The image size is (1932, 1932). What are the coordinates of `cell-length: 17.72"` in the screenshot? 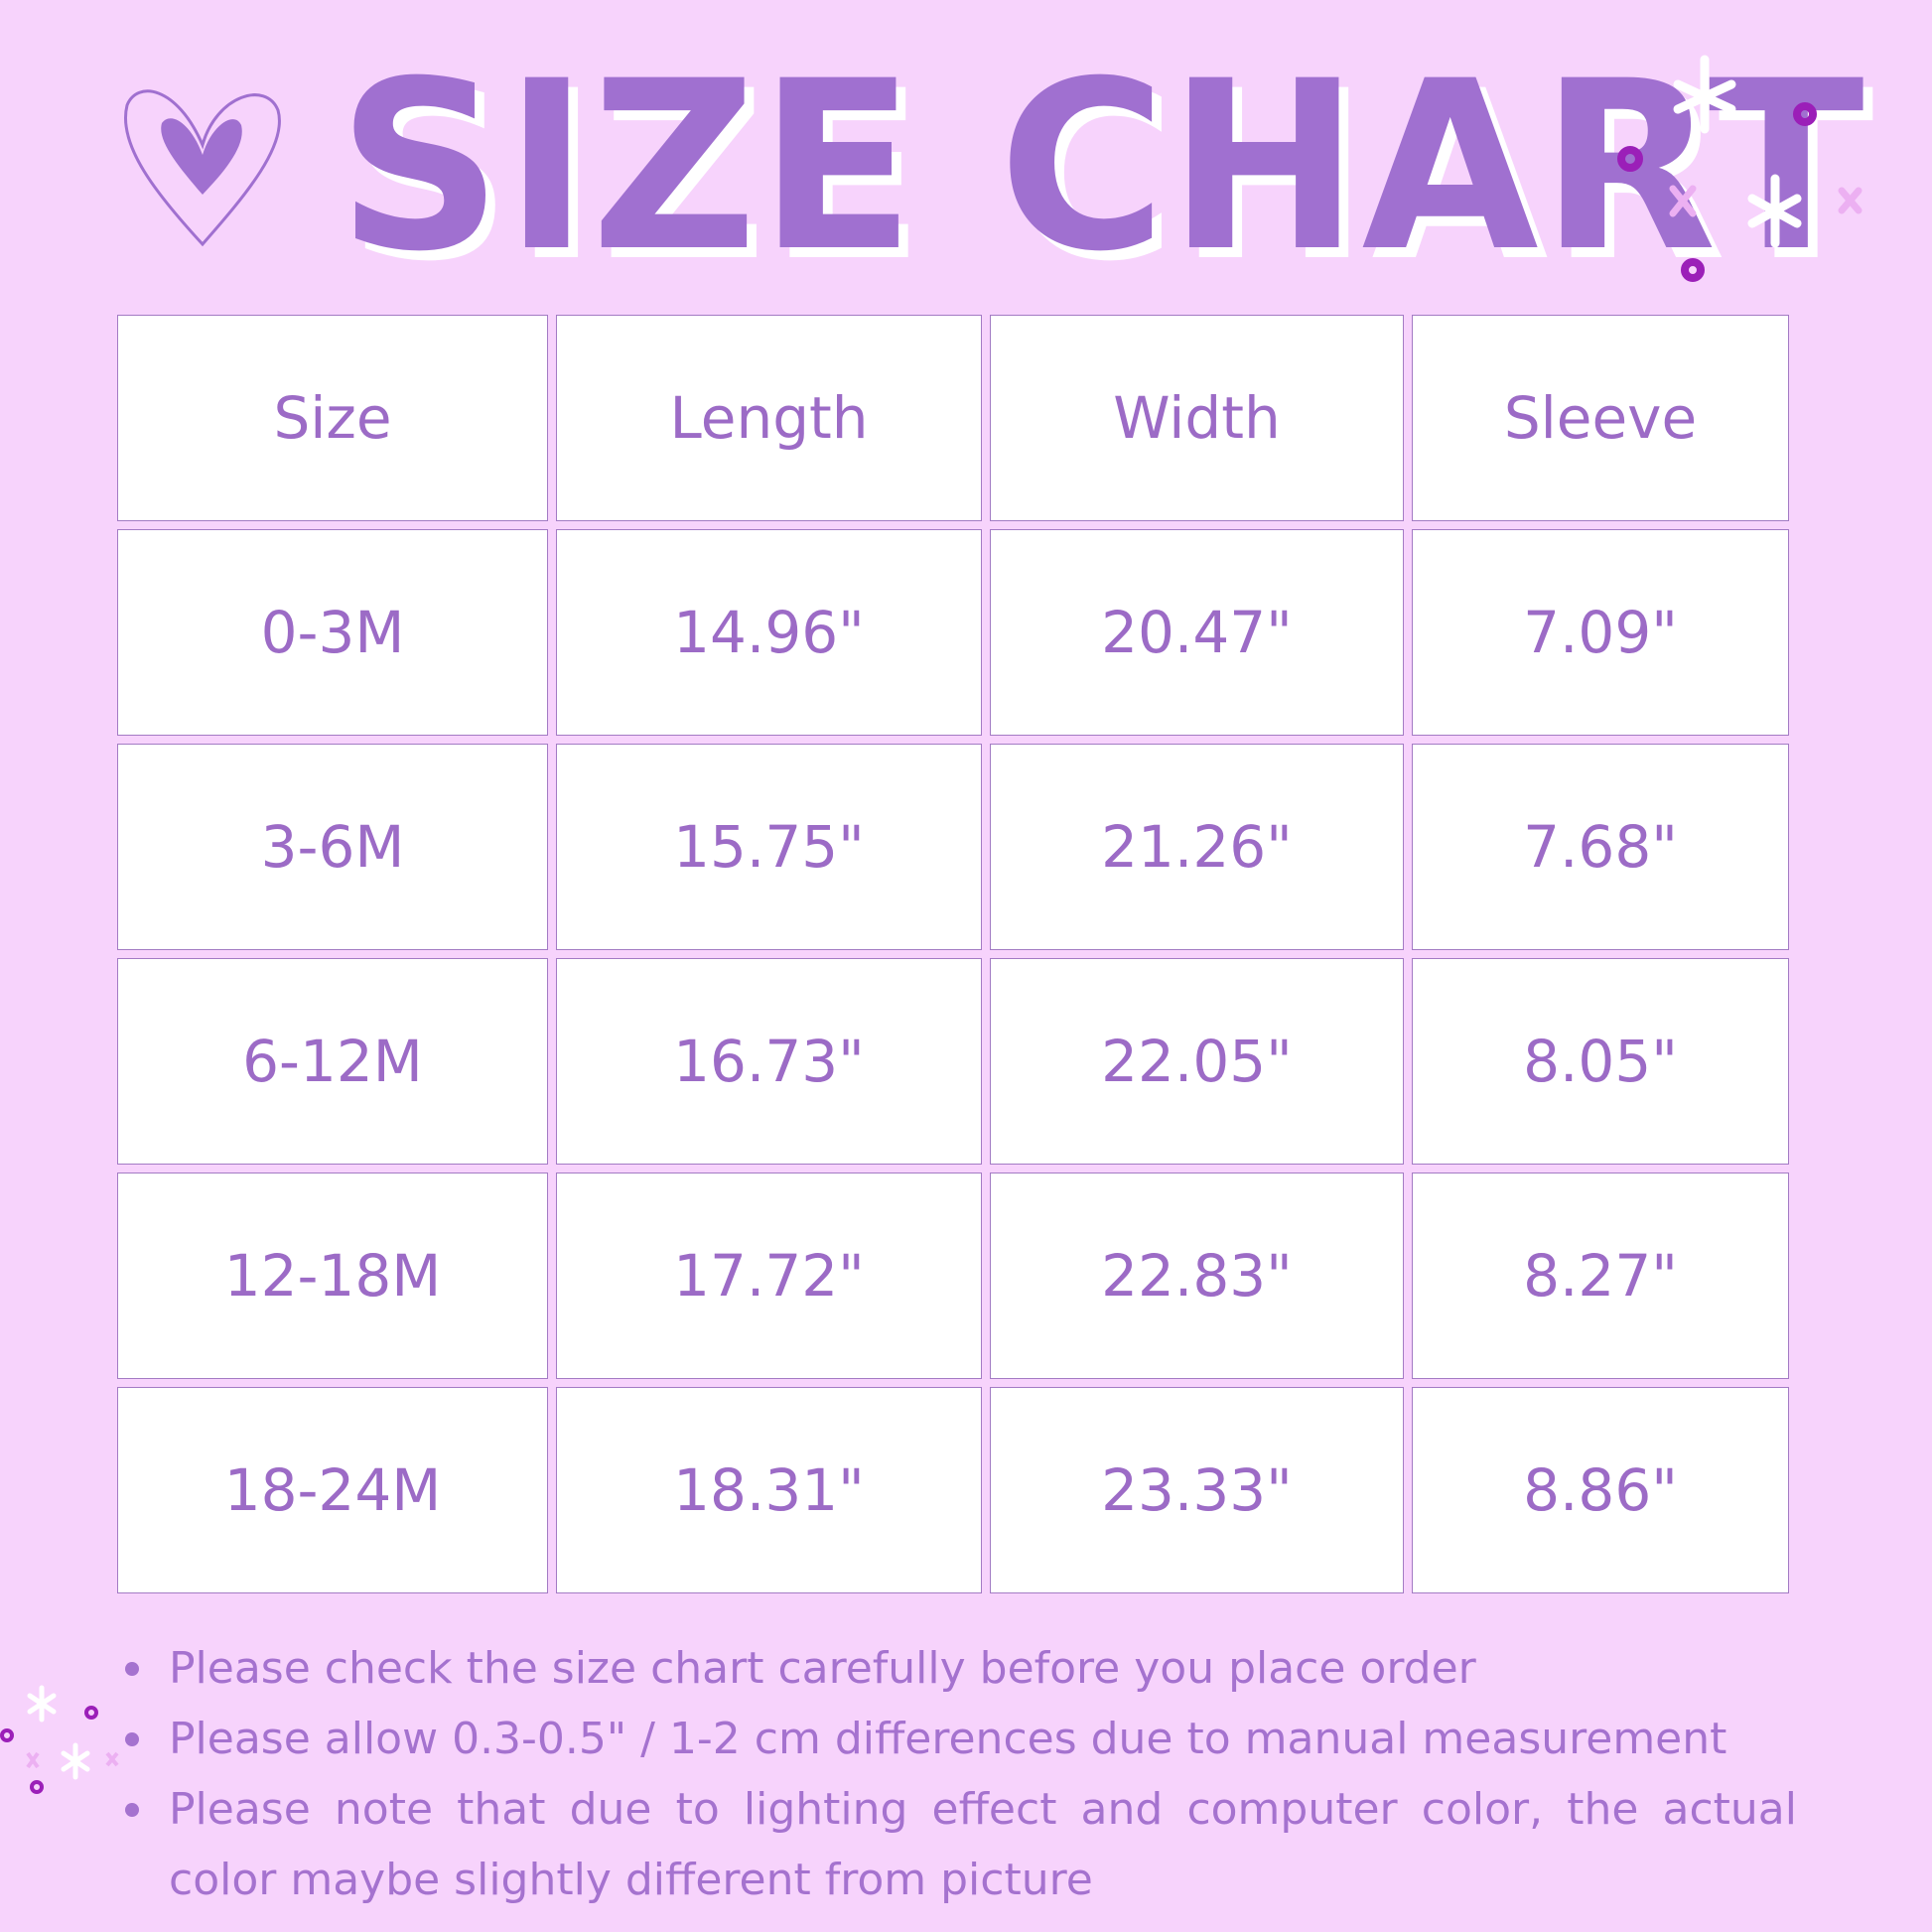 It's located at (769, 1276).